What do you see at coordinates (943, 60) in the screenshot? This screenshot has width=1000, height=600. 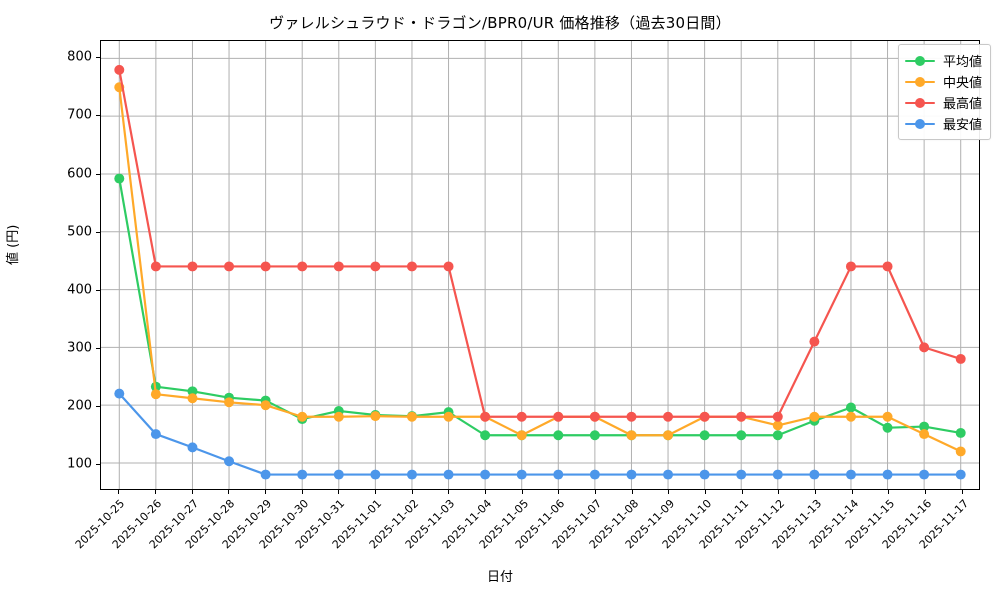 I see `legend-item-1: 平均値` at bounding box center [943, 60].